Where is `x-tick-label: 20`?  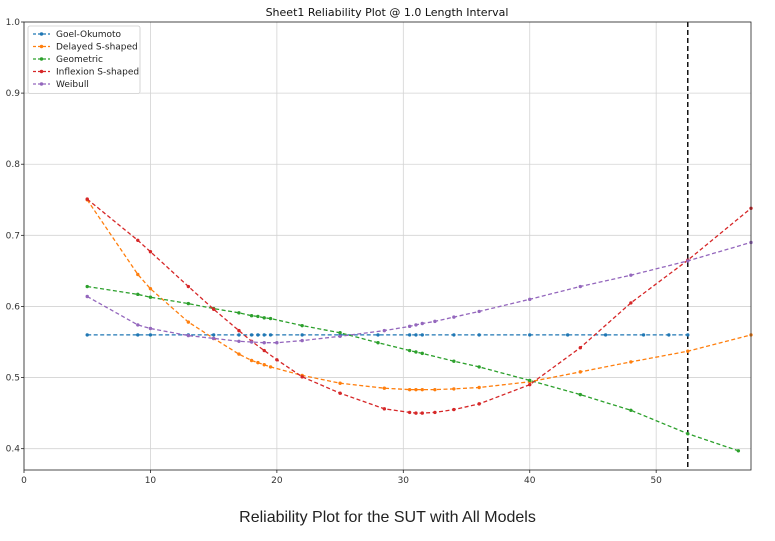 x-tick-label: 20 is located at coordinates (277, 481).